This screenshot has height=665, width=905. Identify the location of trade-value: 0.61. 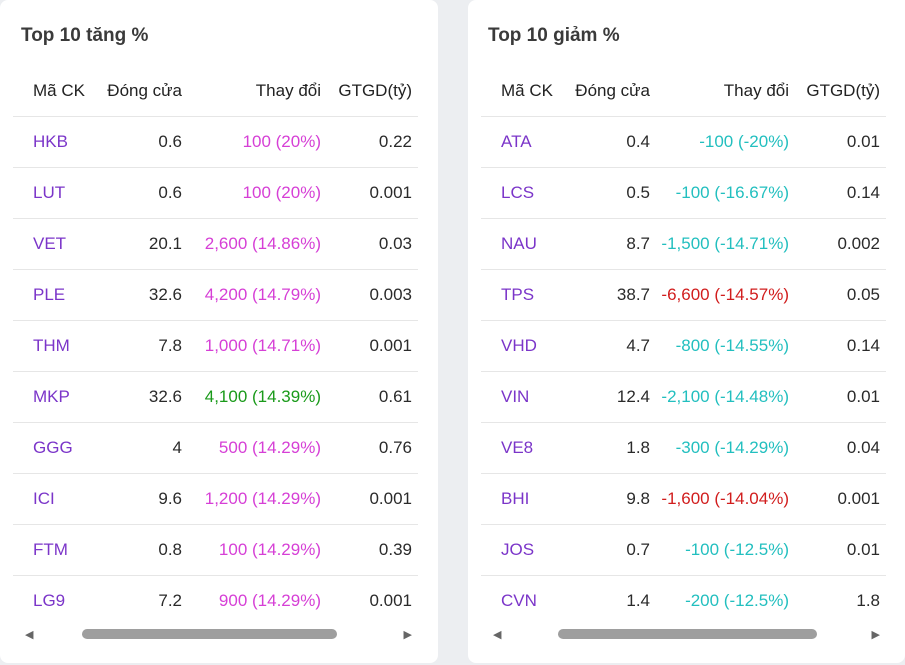
(395, 396).